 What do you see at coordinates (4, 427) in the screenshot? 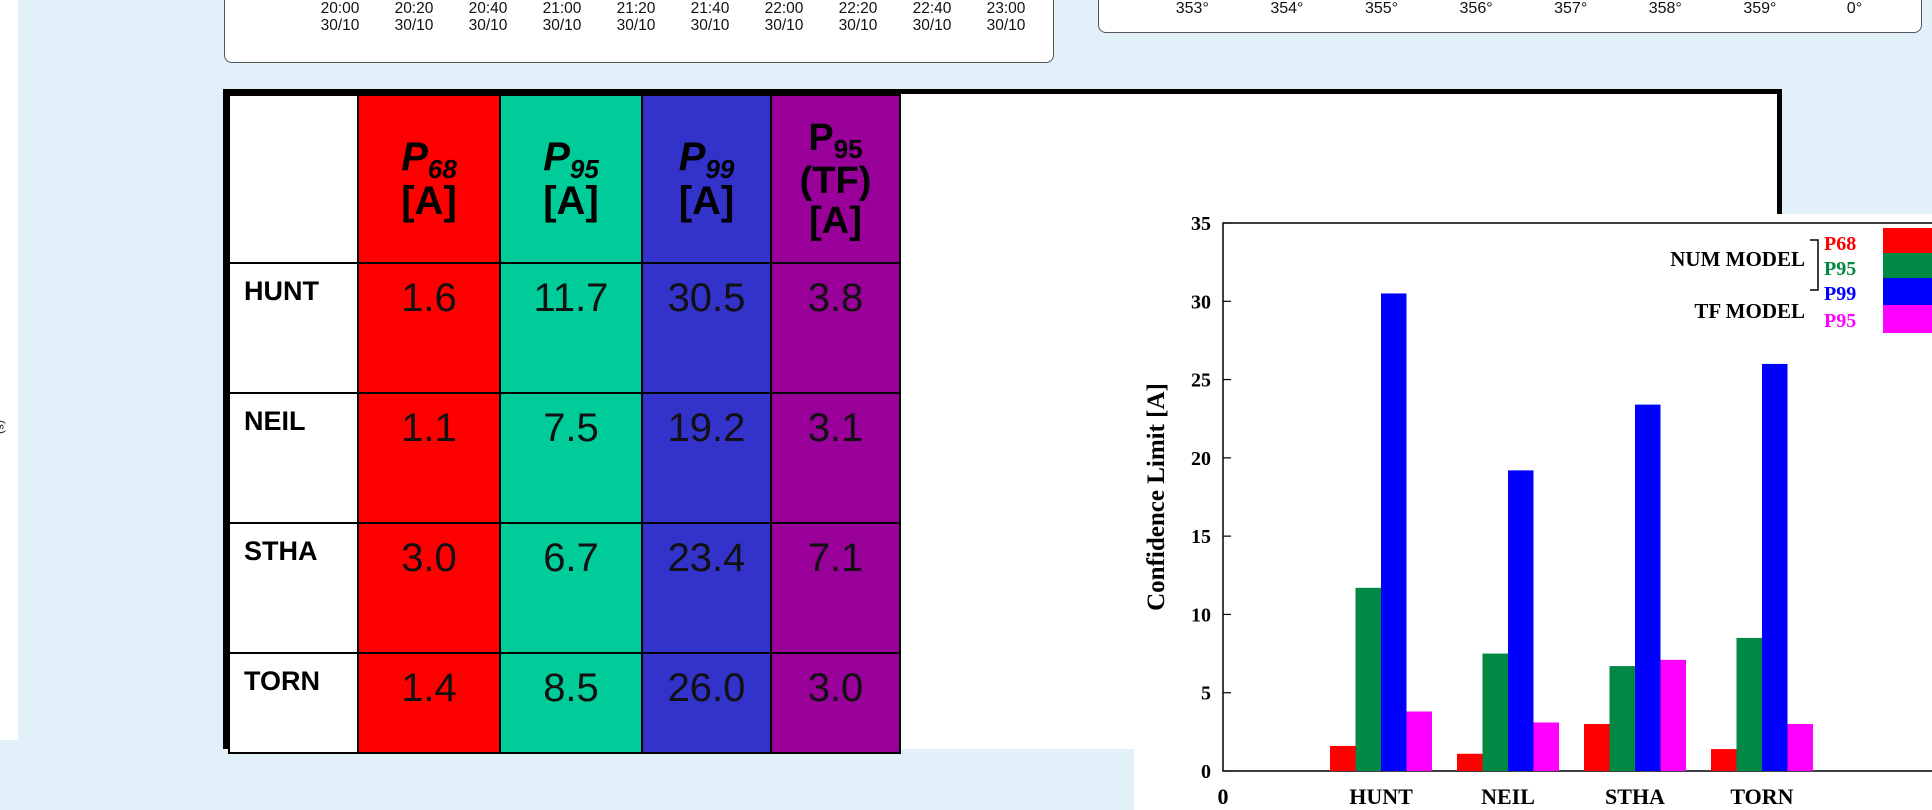
I see `left-axis-label: (s)` at bounding box center [4, 427].